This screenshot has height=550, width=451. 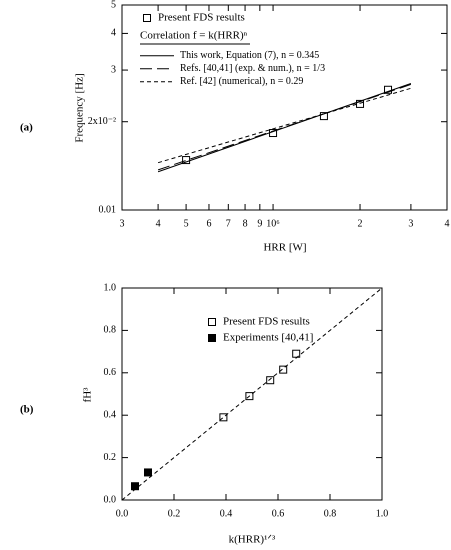 I want to click on x-tick-label: 5, so click(x=186, y=223).